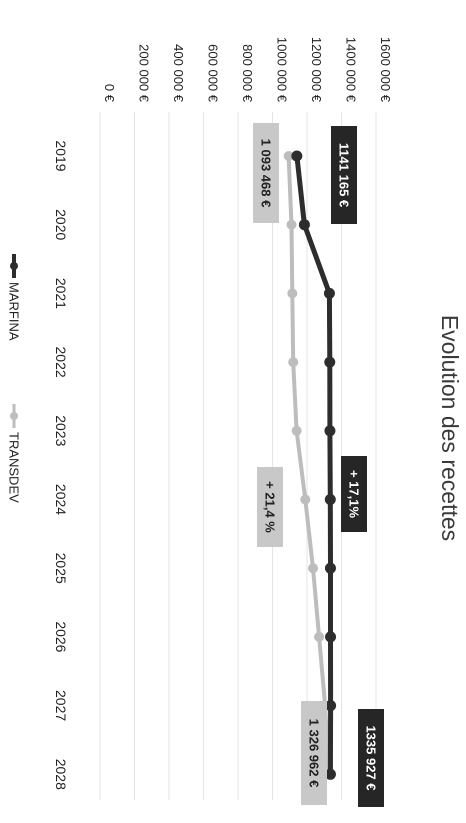 The height and width of the screenshot is (823, 466). I want to click on y-tick-label: 0 €, so click(109, 93).